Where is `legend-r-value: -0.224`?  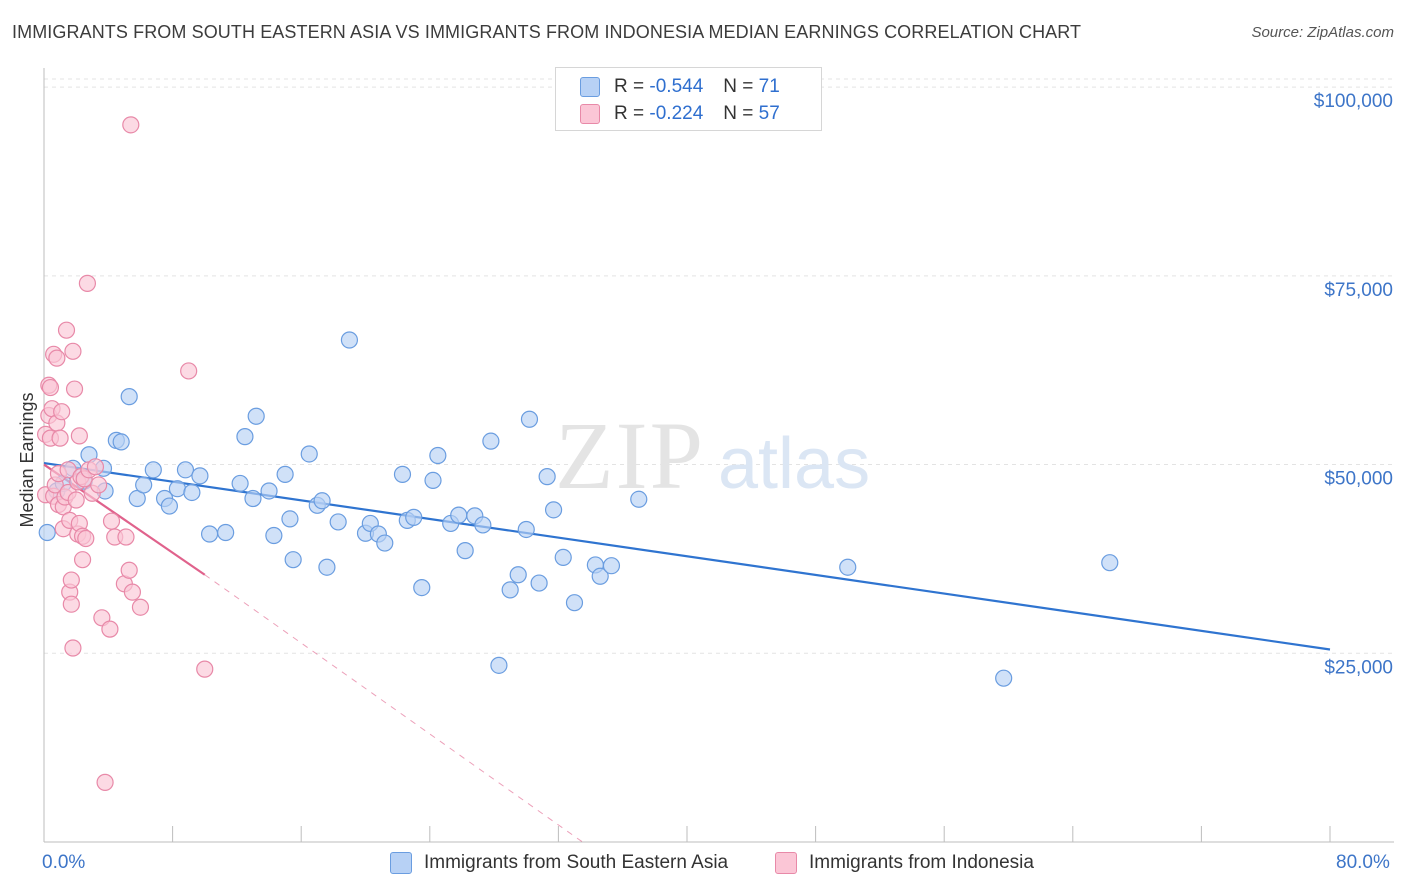
legend-r-value: -0.224 is located at coordinates (676, 113).